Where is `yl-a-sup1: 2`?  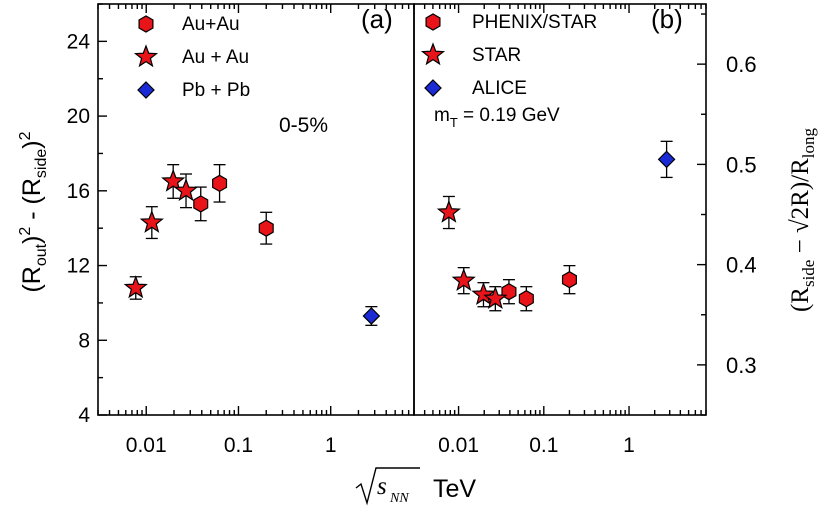 yl-a-sup1: 2 is located at coordinates (25, 231).